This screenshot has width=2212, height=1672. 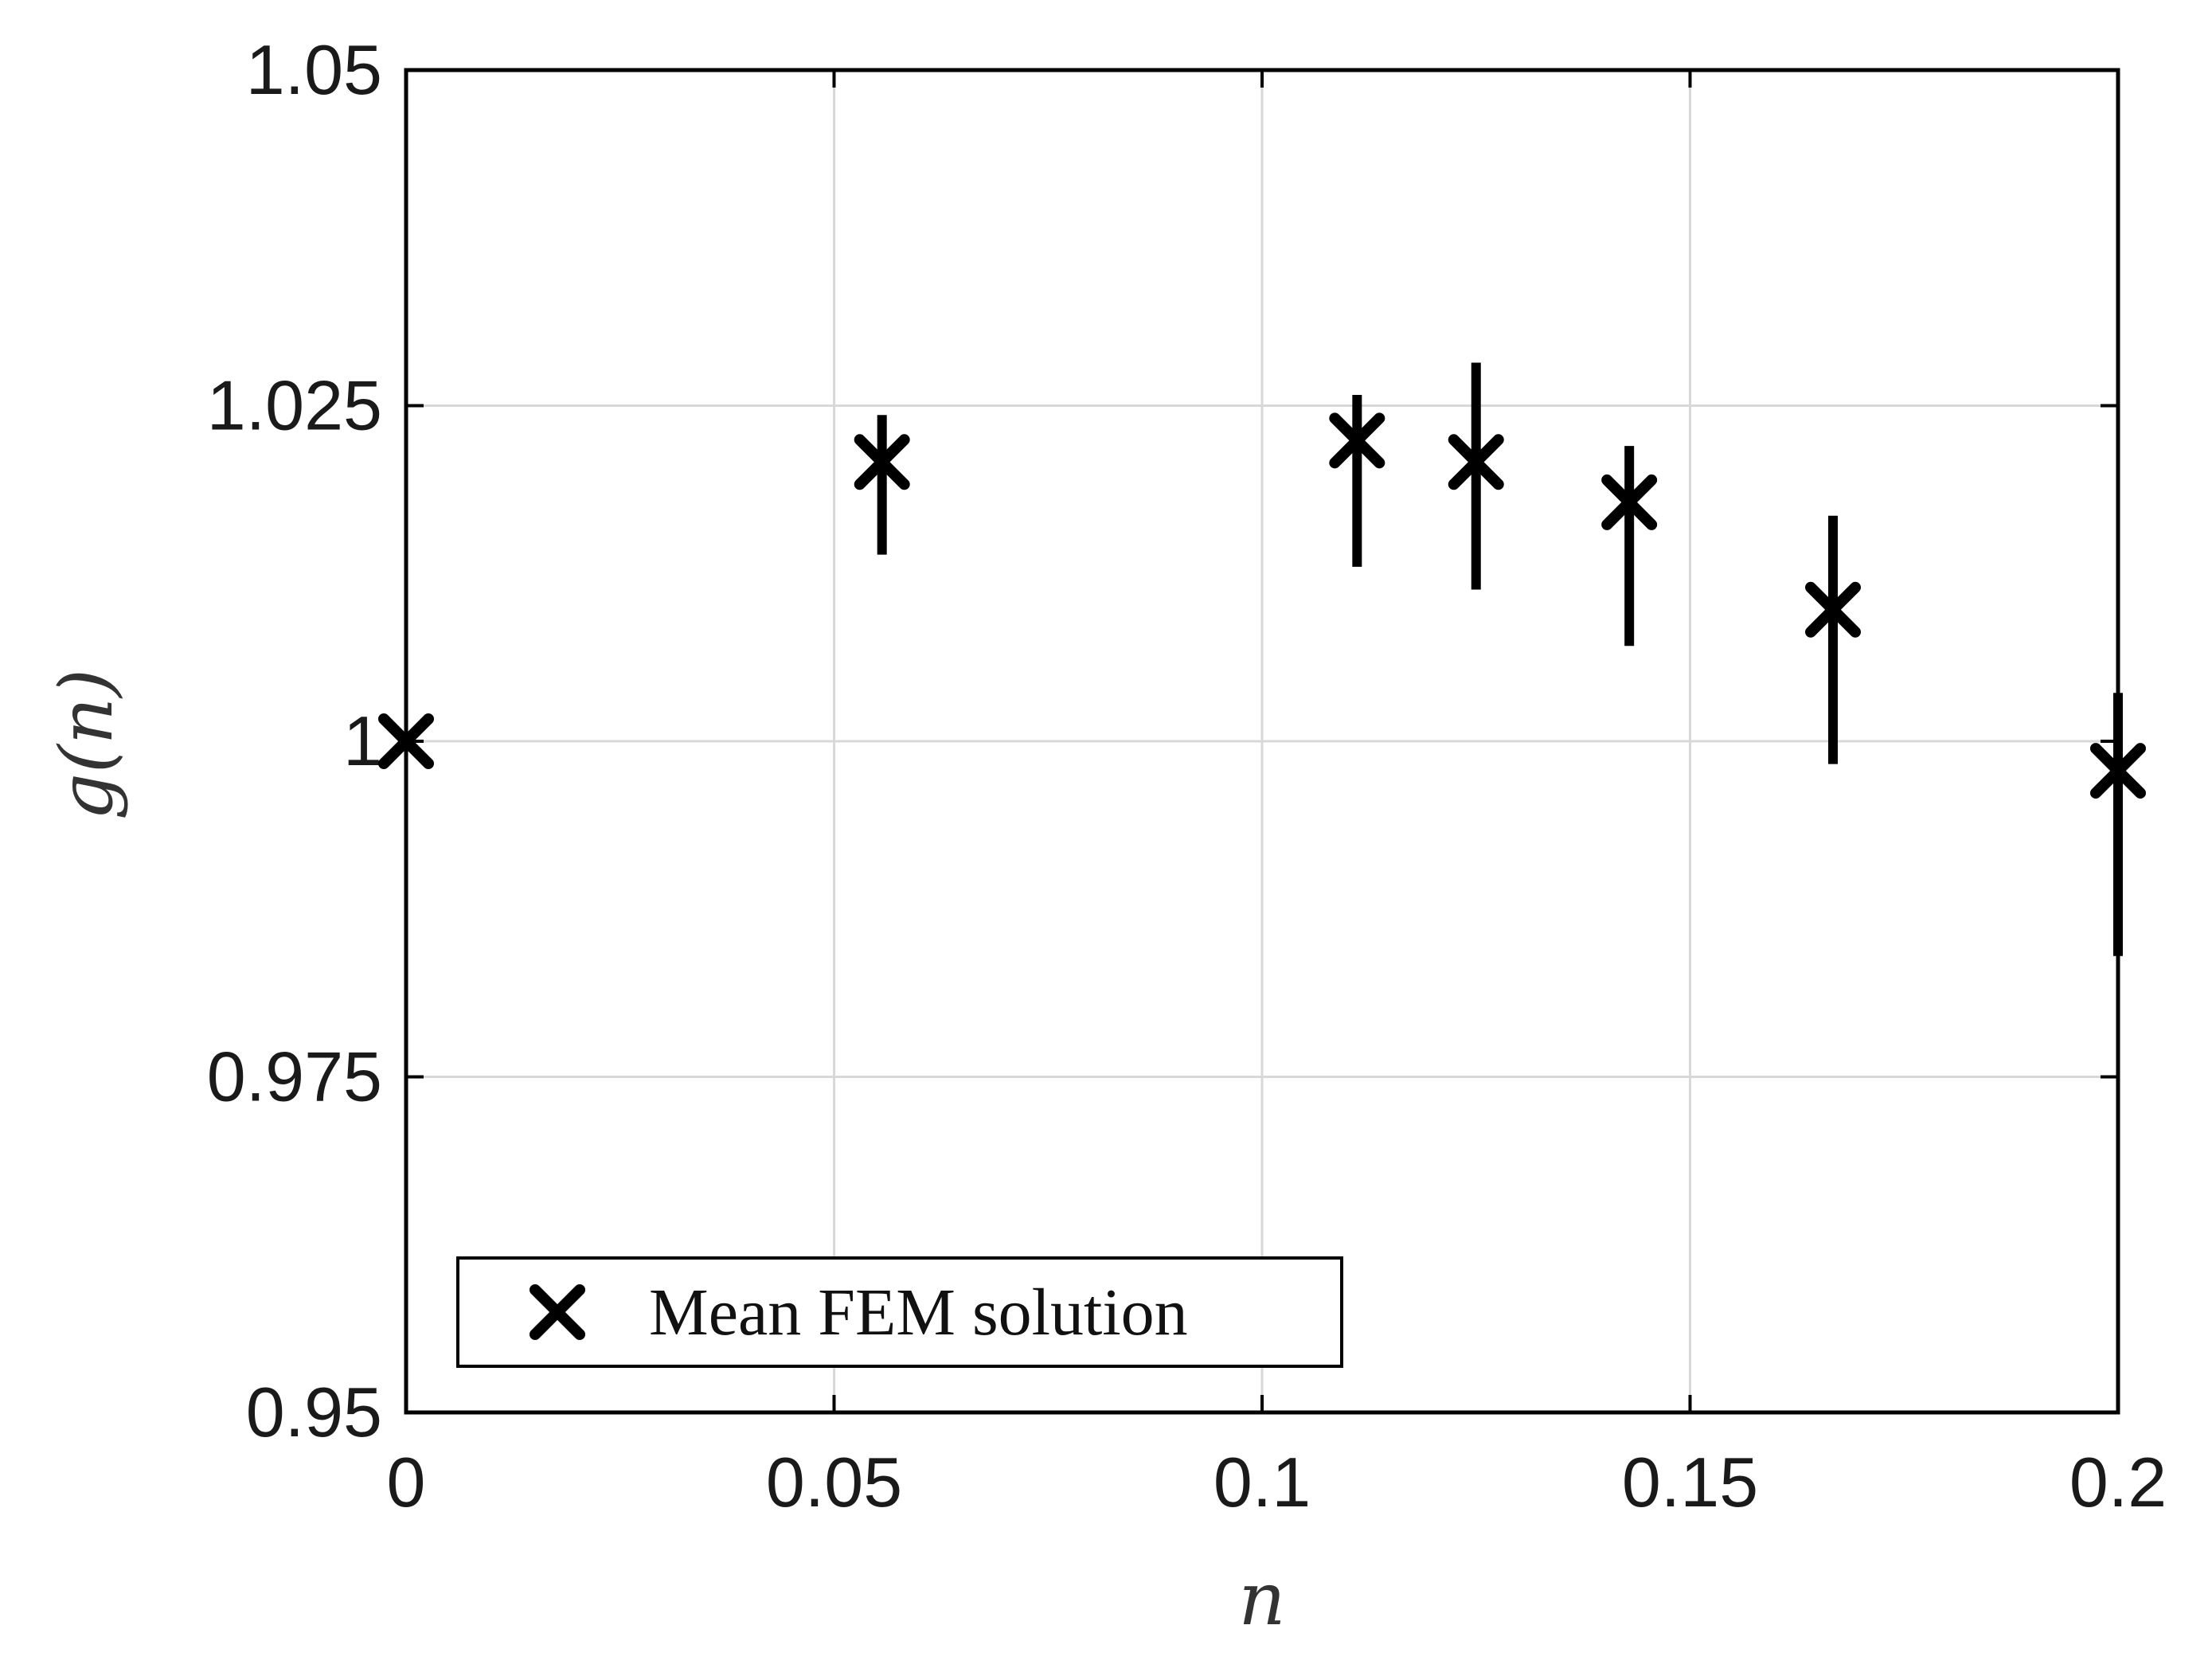 What do you see at coordinates (406, 1482) in the screenshot?
I see `x-tick-label: 0` at bounding box center [406, 1482].